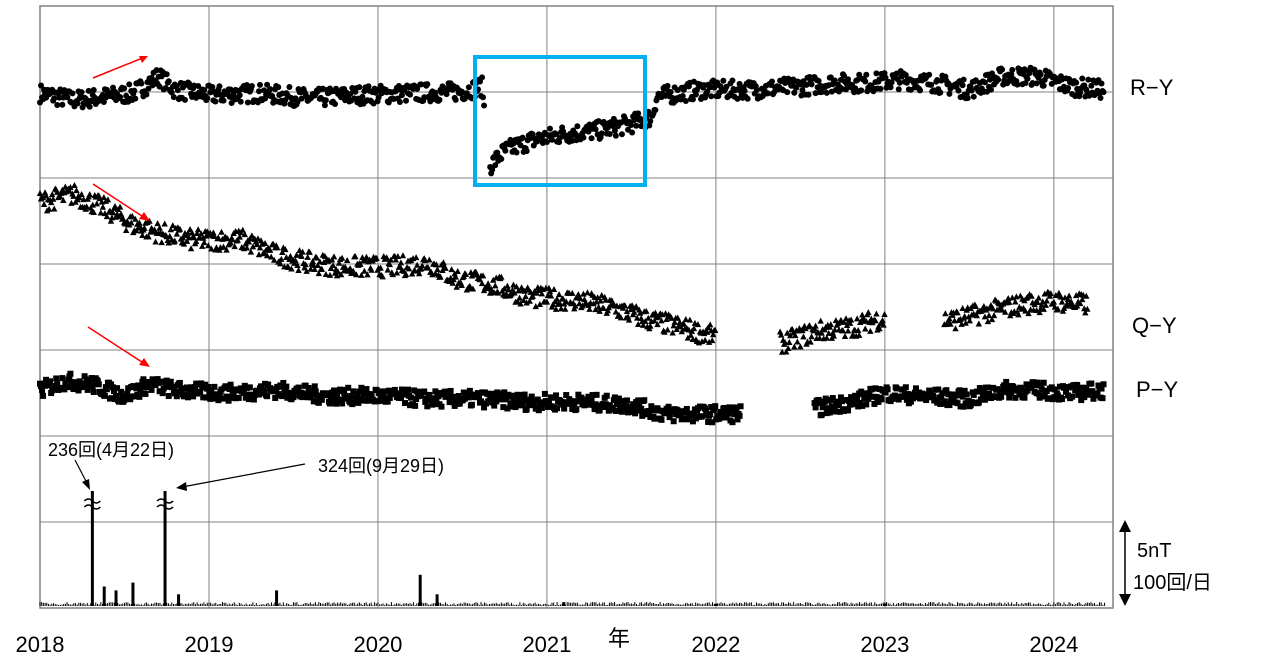 The height and width of the screenshot is (662, 1269). Describe the element at coordinates (143, 59) in the screenshot. I see `arrow-r-y-head` at that location.